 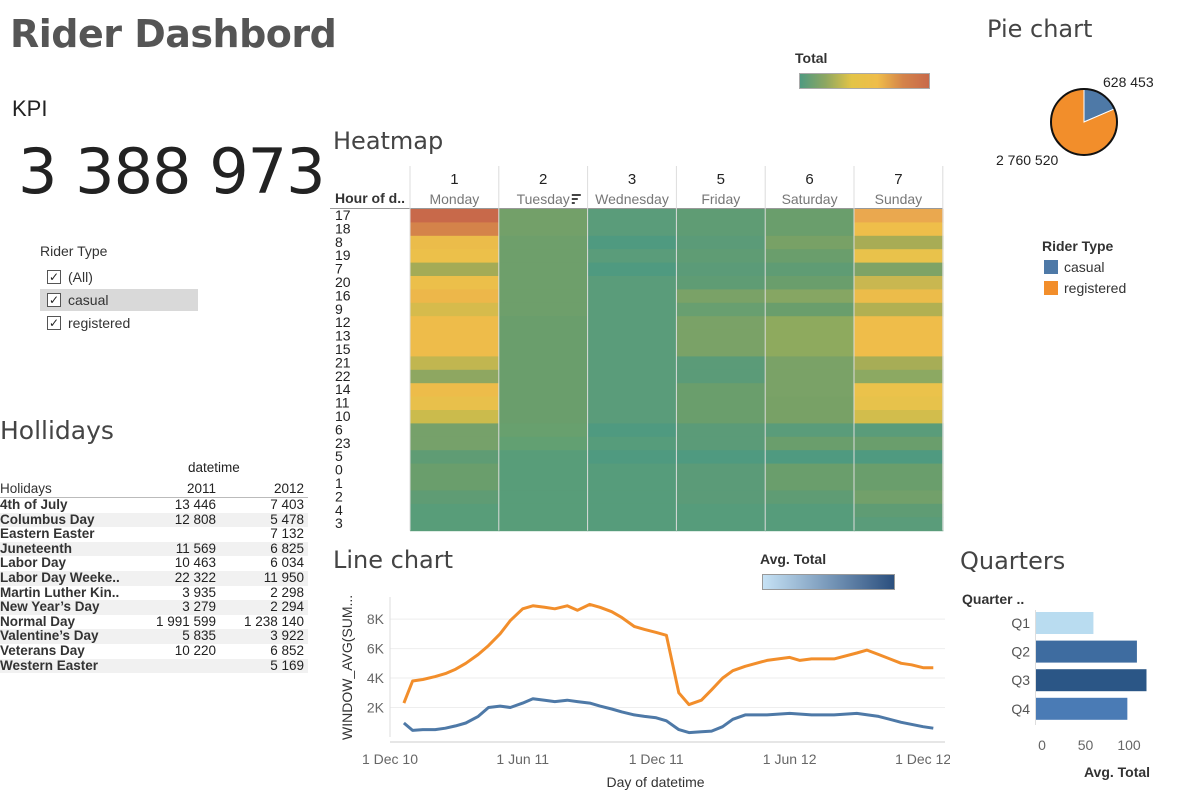 What do you see at coordinates (1086, 651) in the screenshot?
I see `quarter-bar-q2` at bounding box center [1086, 651].